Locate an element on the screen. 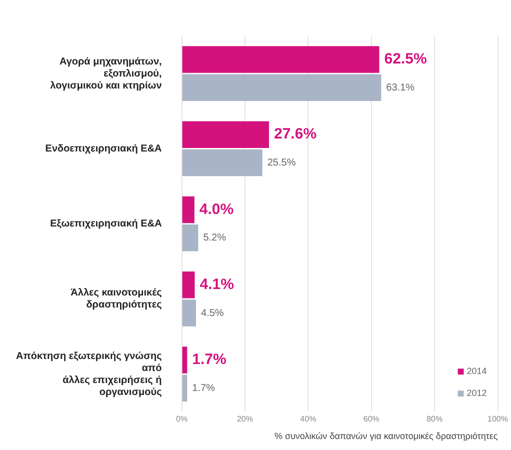  x-tick-label: 60% is located at coordinates (371, 419).